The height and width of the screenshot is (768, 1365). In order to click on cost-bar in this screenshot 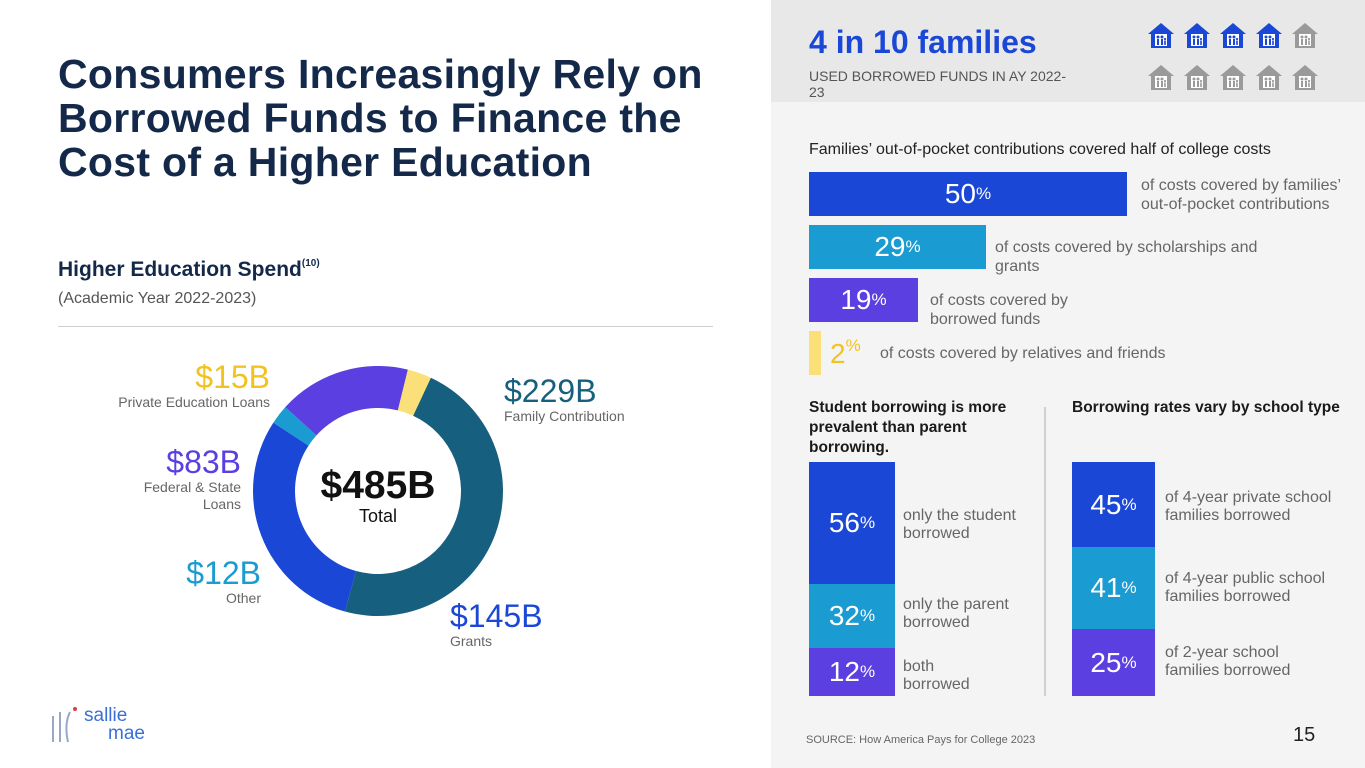, I will do `click(815, 353)`.